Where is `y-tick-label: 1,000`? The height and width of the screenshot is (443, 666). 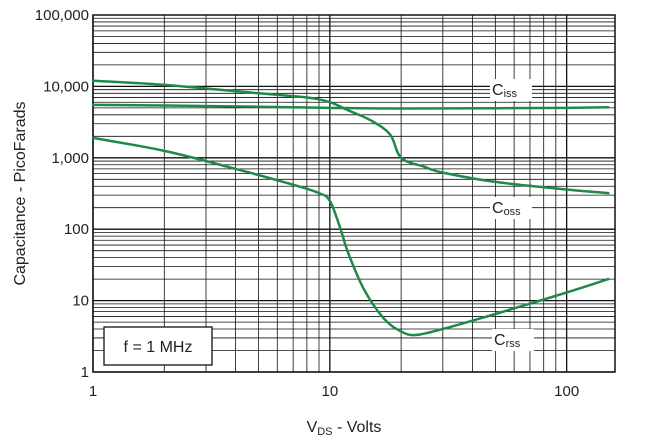 y-tick-label: 1,000 is located at coordinates (70, 158).